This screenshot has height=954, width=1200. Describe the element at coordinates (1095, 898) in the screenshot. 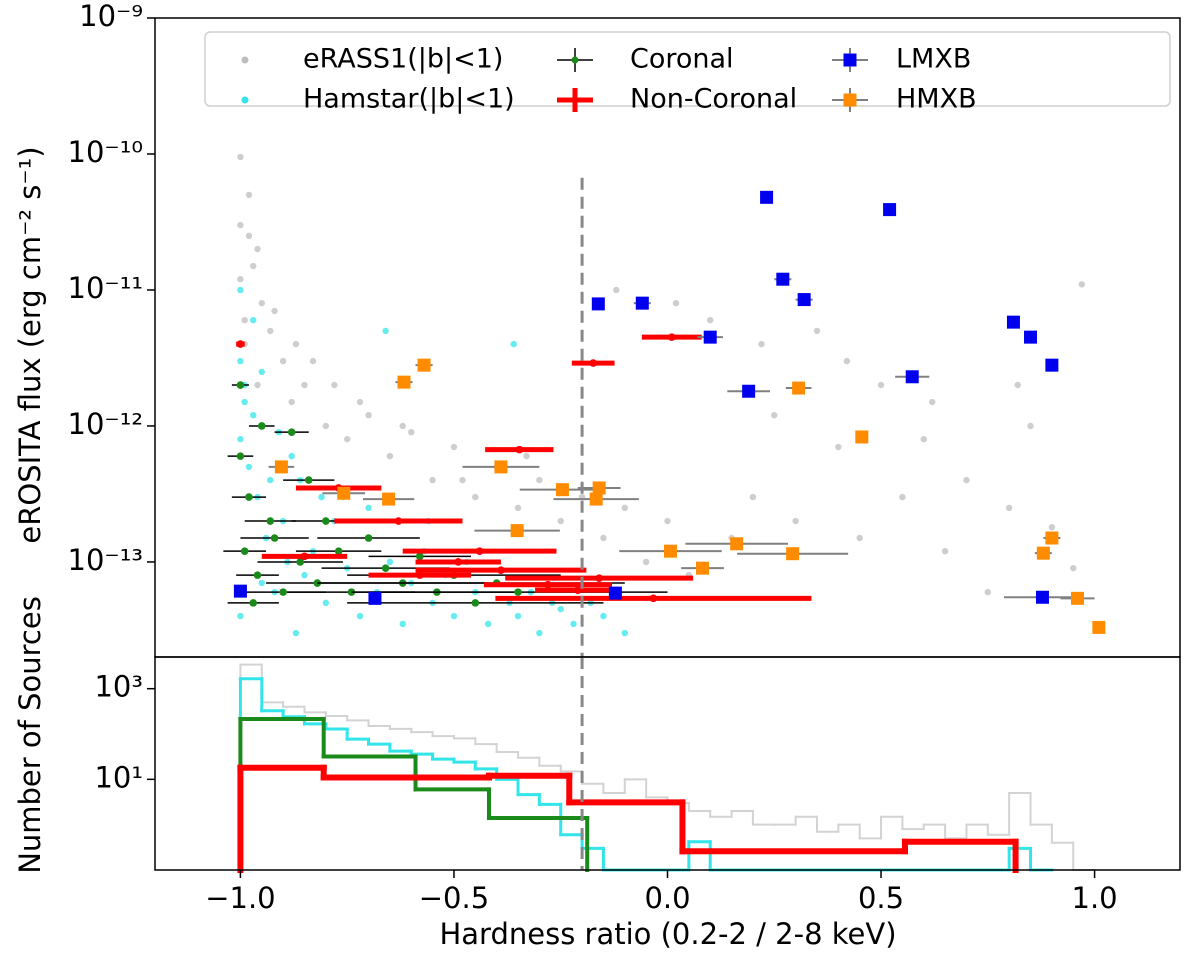

I see `x-tick-label: 1.0` at that location.